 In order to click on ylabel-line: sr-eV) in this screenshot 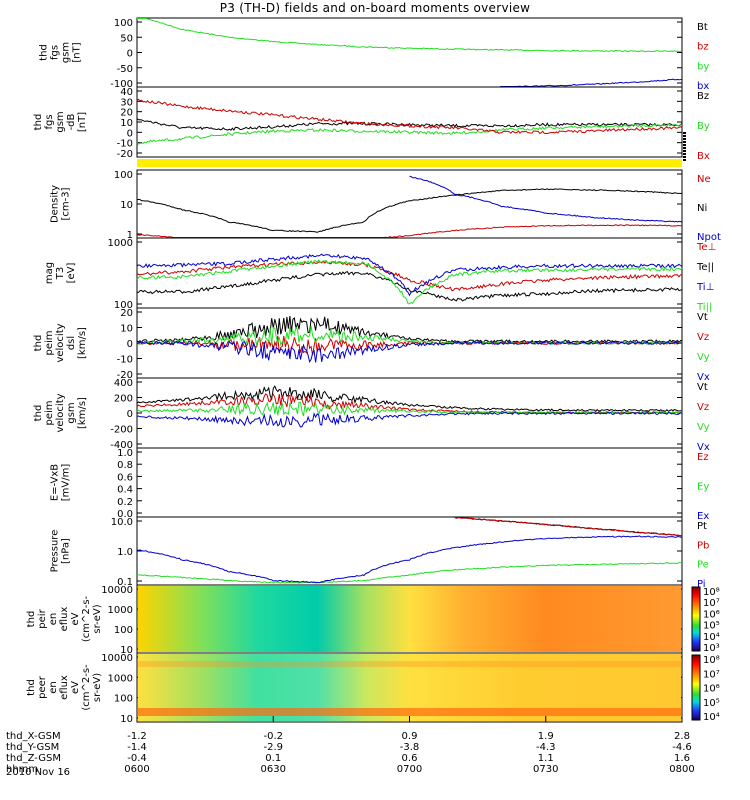, I will do `click(97, 687)`.